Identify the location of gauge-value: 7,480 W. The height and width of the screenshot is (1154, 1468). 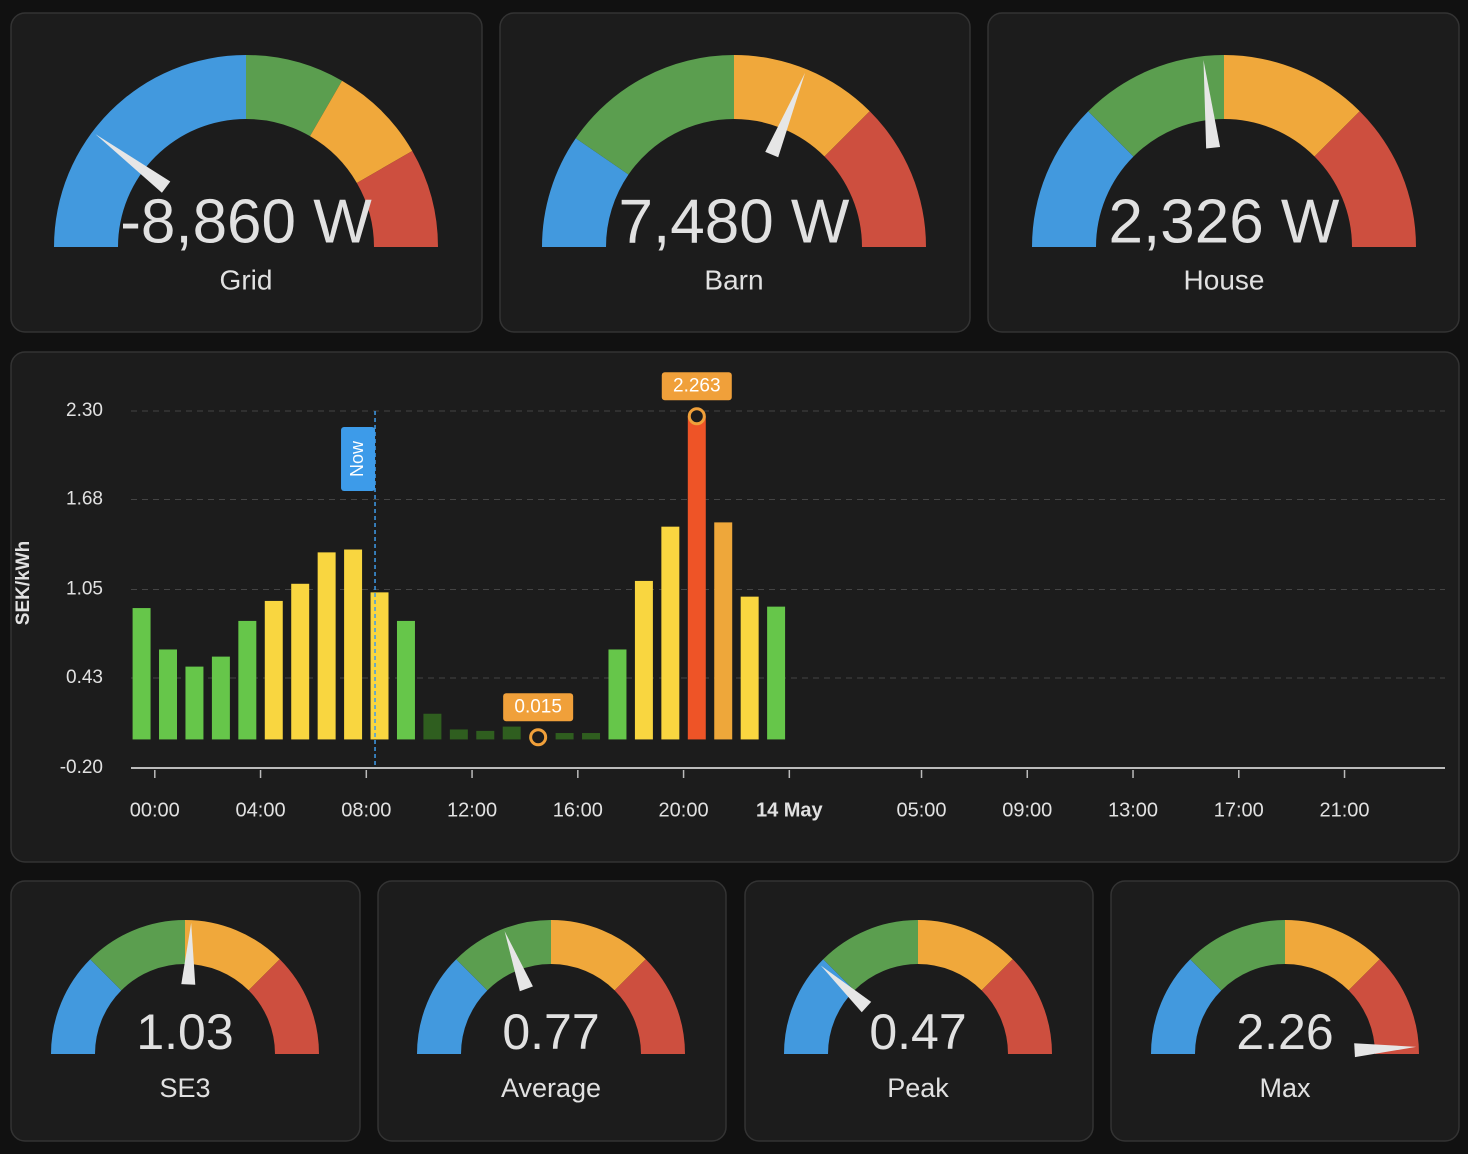
(734, 221).